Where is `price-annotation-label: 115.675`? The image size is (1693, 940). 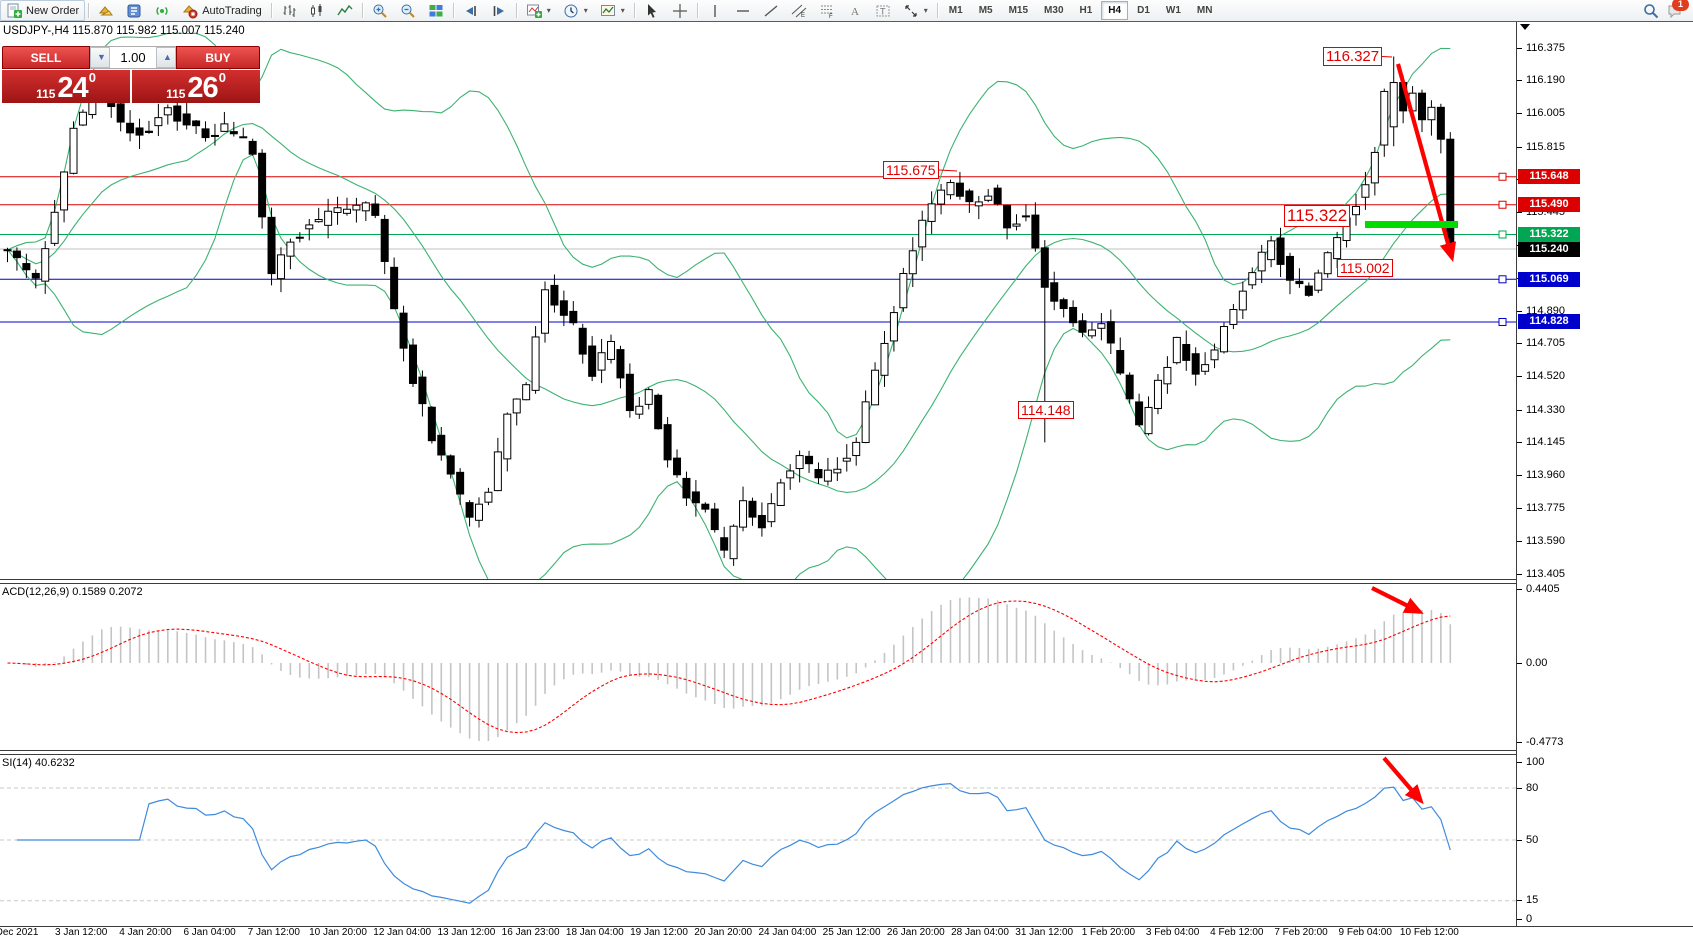 price-annotation-label: 115.675 is located at coordinates (911, 170).